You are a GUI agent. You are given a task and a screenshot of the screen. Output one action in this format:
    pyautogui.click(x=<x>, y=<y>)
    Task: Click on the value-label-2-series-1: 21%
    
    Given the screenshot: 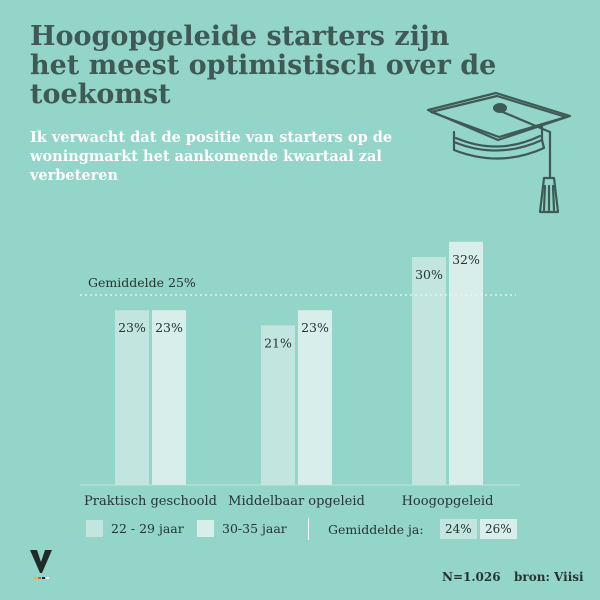 What is the action you would take?
    pyautogui.click(x=278, y=342)
    